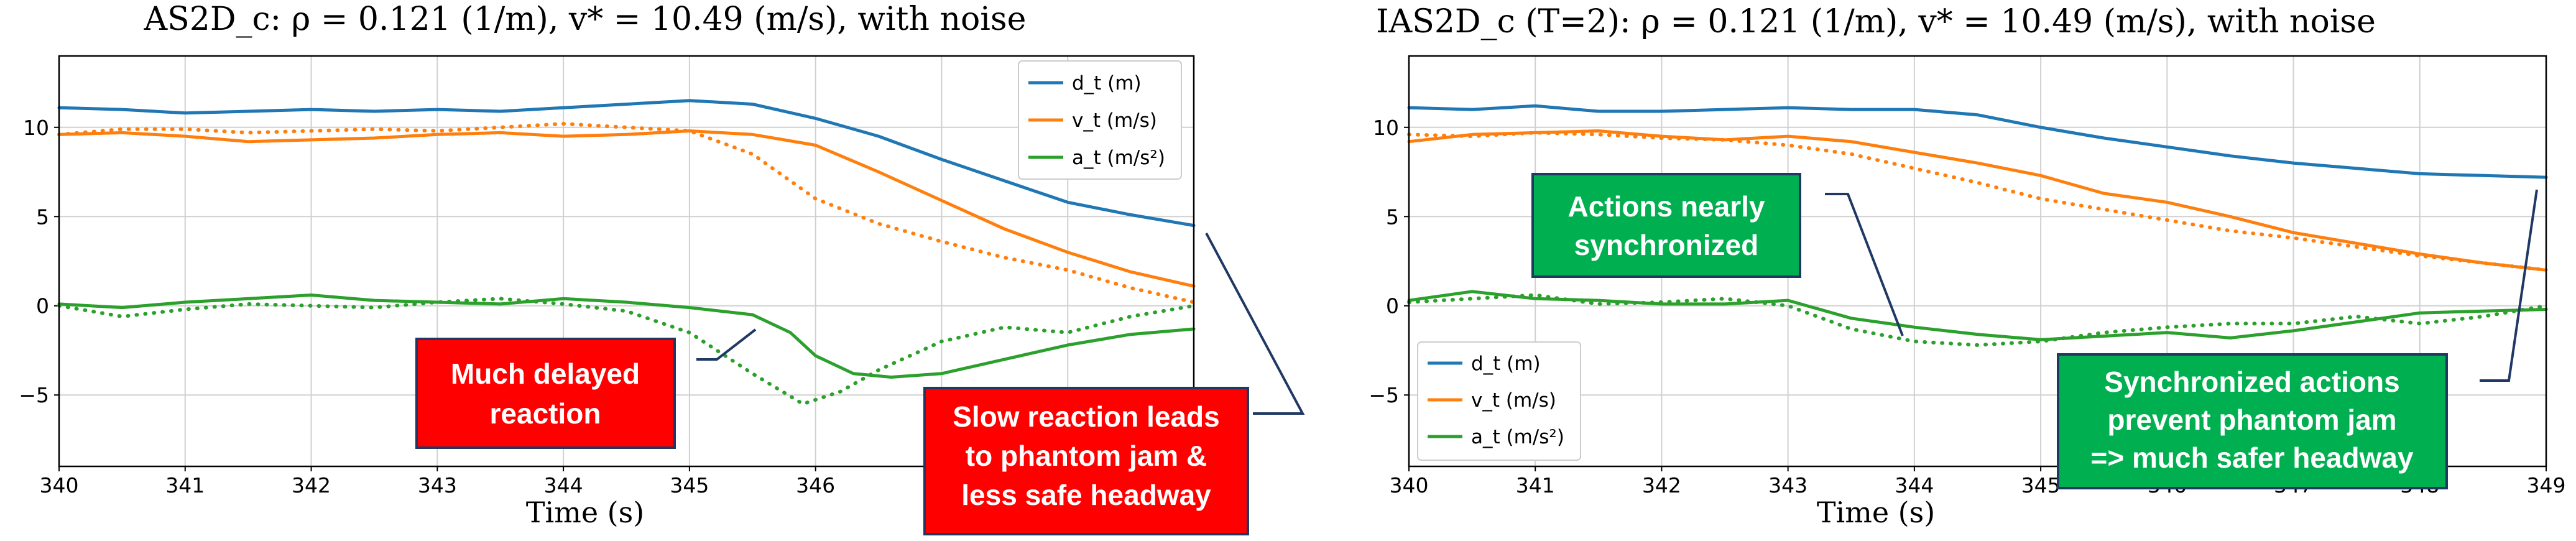 This screenshot has height=541, width=2576. What do you see at coordinates (311, 485) in the screenshot?
I see `left-xtick-label-342: 342` at bounding box center [311, 485].